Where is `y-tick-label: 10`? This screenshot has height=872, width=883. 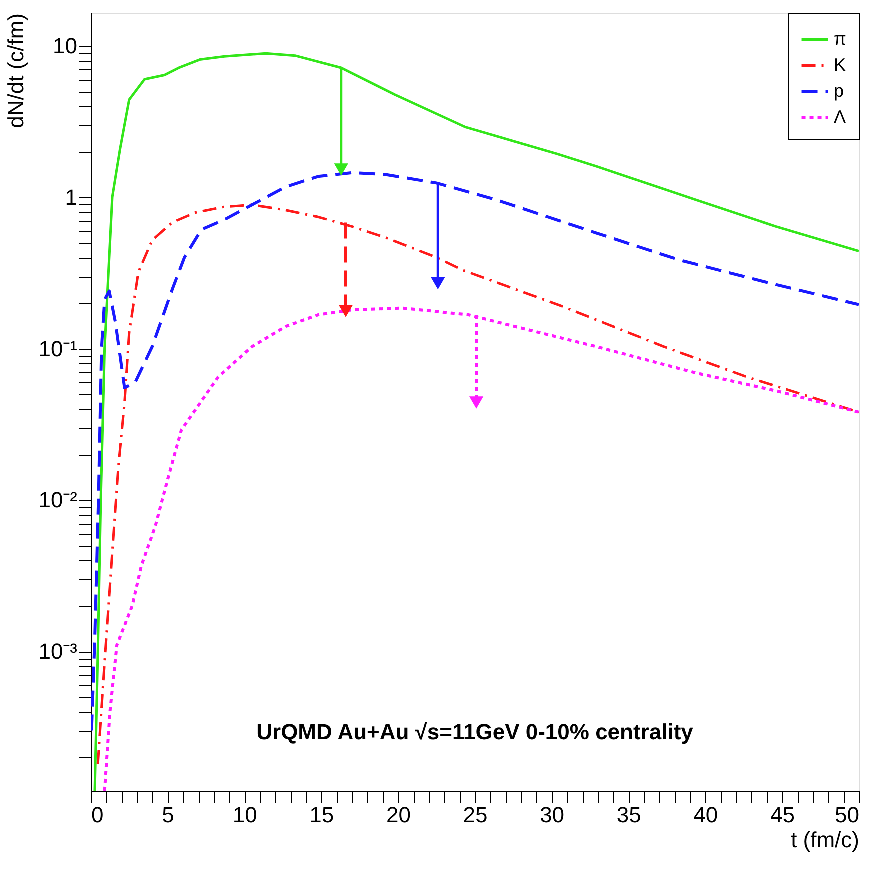
y-tick-label: 10 is located at coordinates (65, 45).